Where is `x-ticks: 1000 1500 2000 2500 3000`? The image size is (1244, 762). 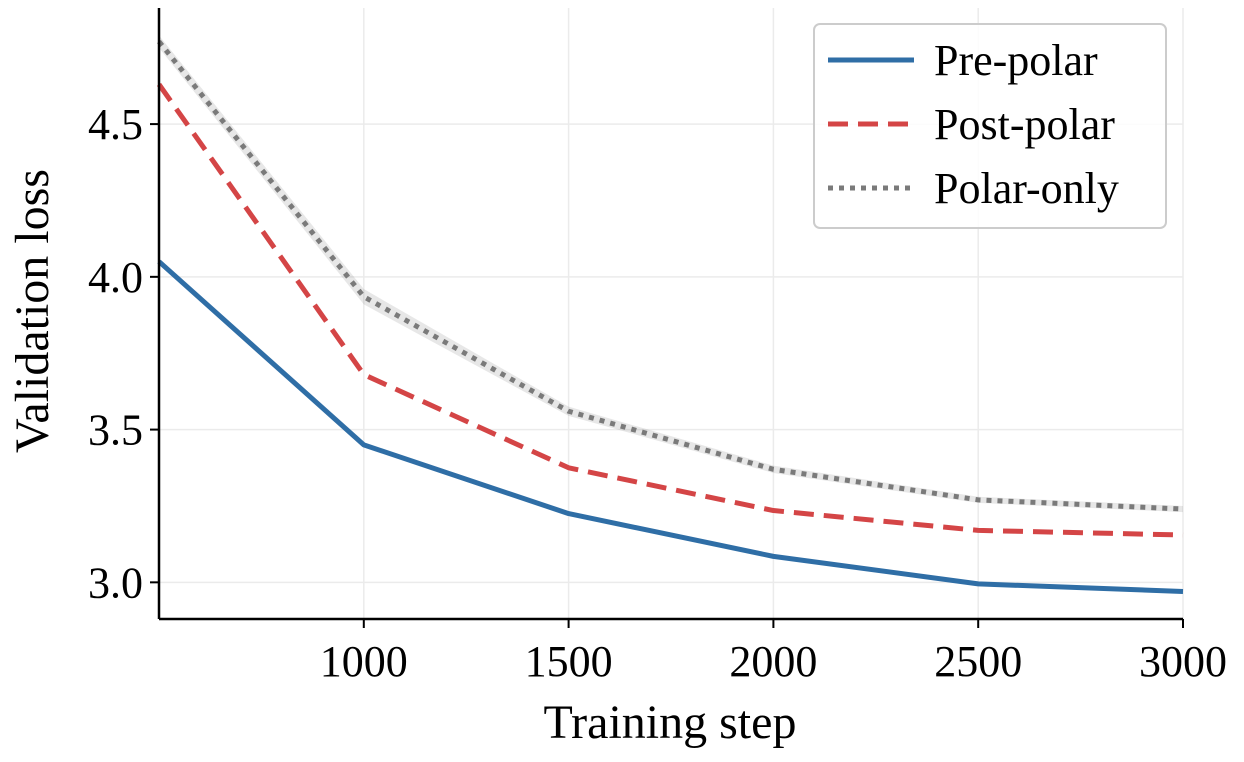 x-ticks: 1000 1500 2000 2500 3000 is located at coordinates (773, 652).